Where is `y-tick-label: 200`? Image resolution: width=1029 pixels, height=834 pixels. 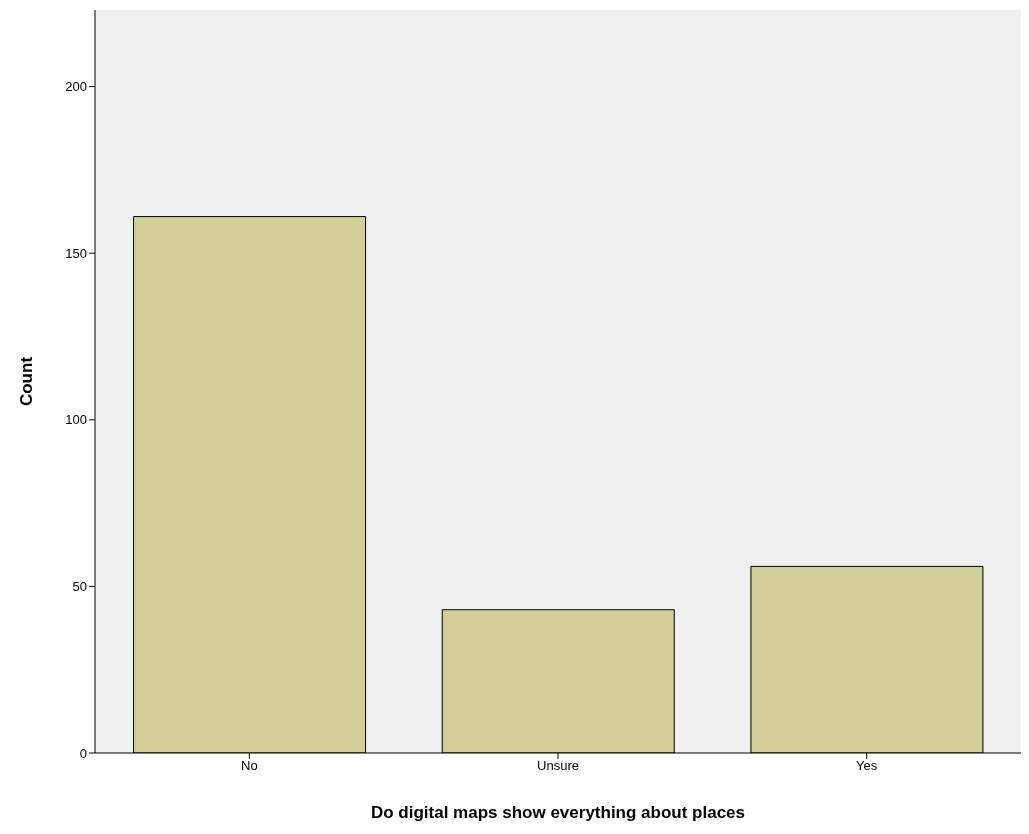
y-tick-label: 200 is located at coordinates (76, 87).